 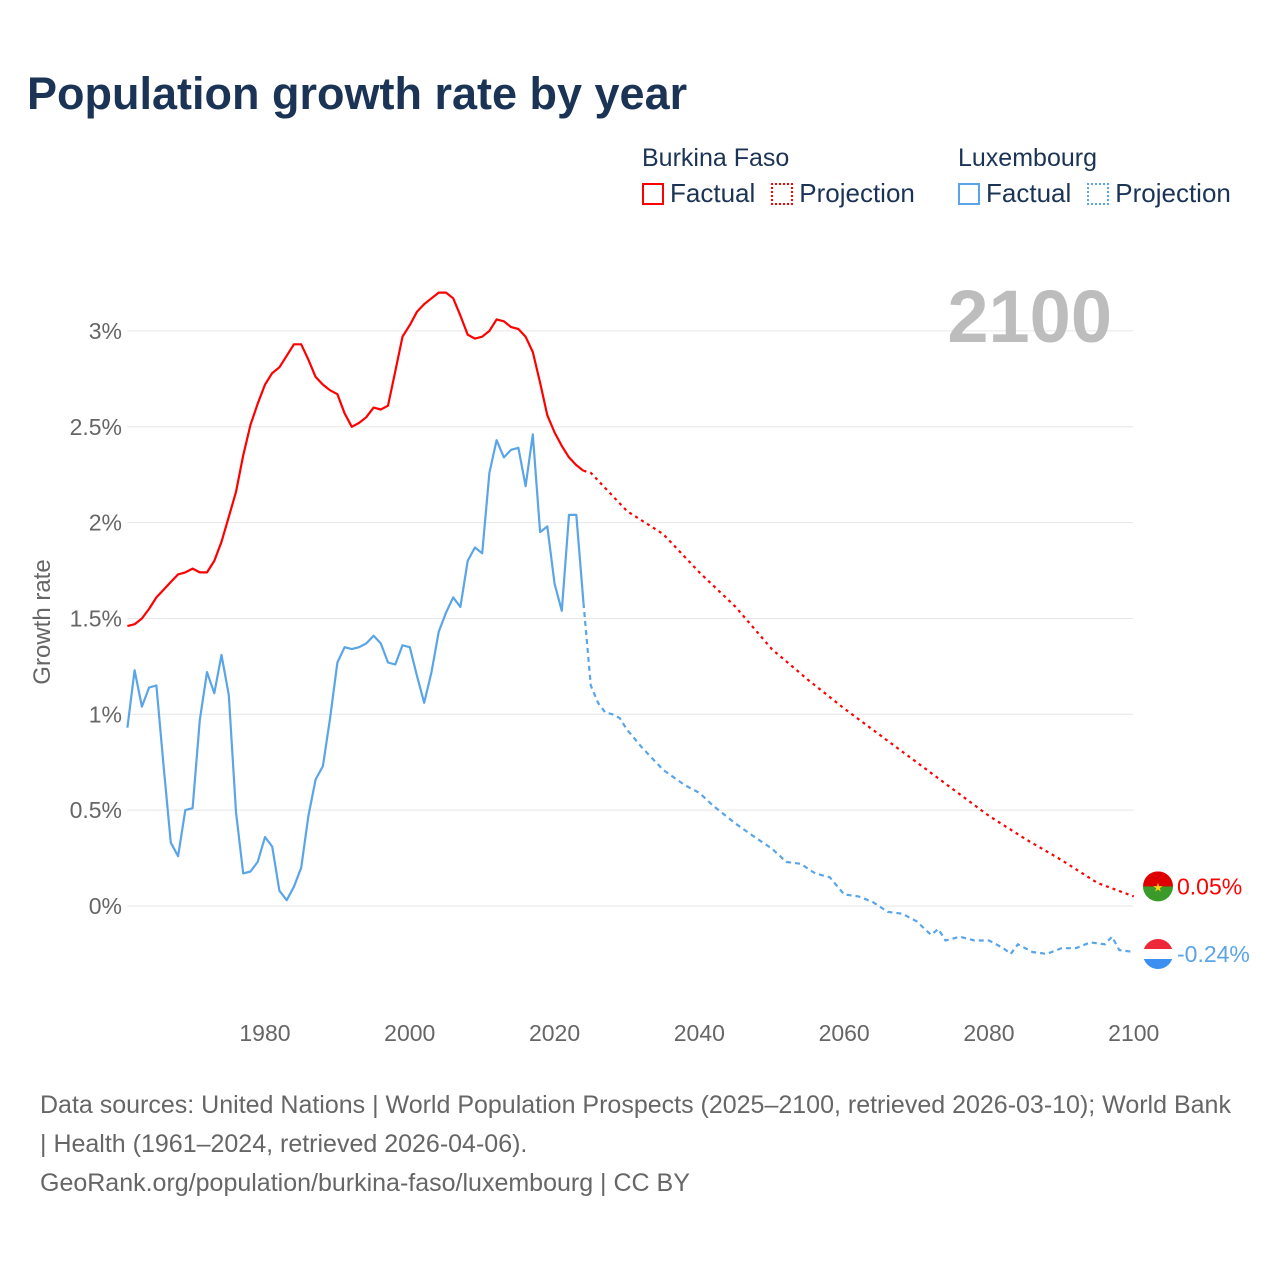 What do you see at coordinates (1094, 176) in the screenshot?
I see `legend-group-luxembourg: Luxembourg Factual Projection` at bounding box center [1094, 176].